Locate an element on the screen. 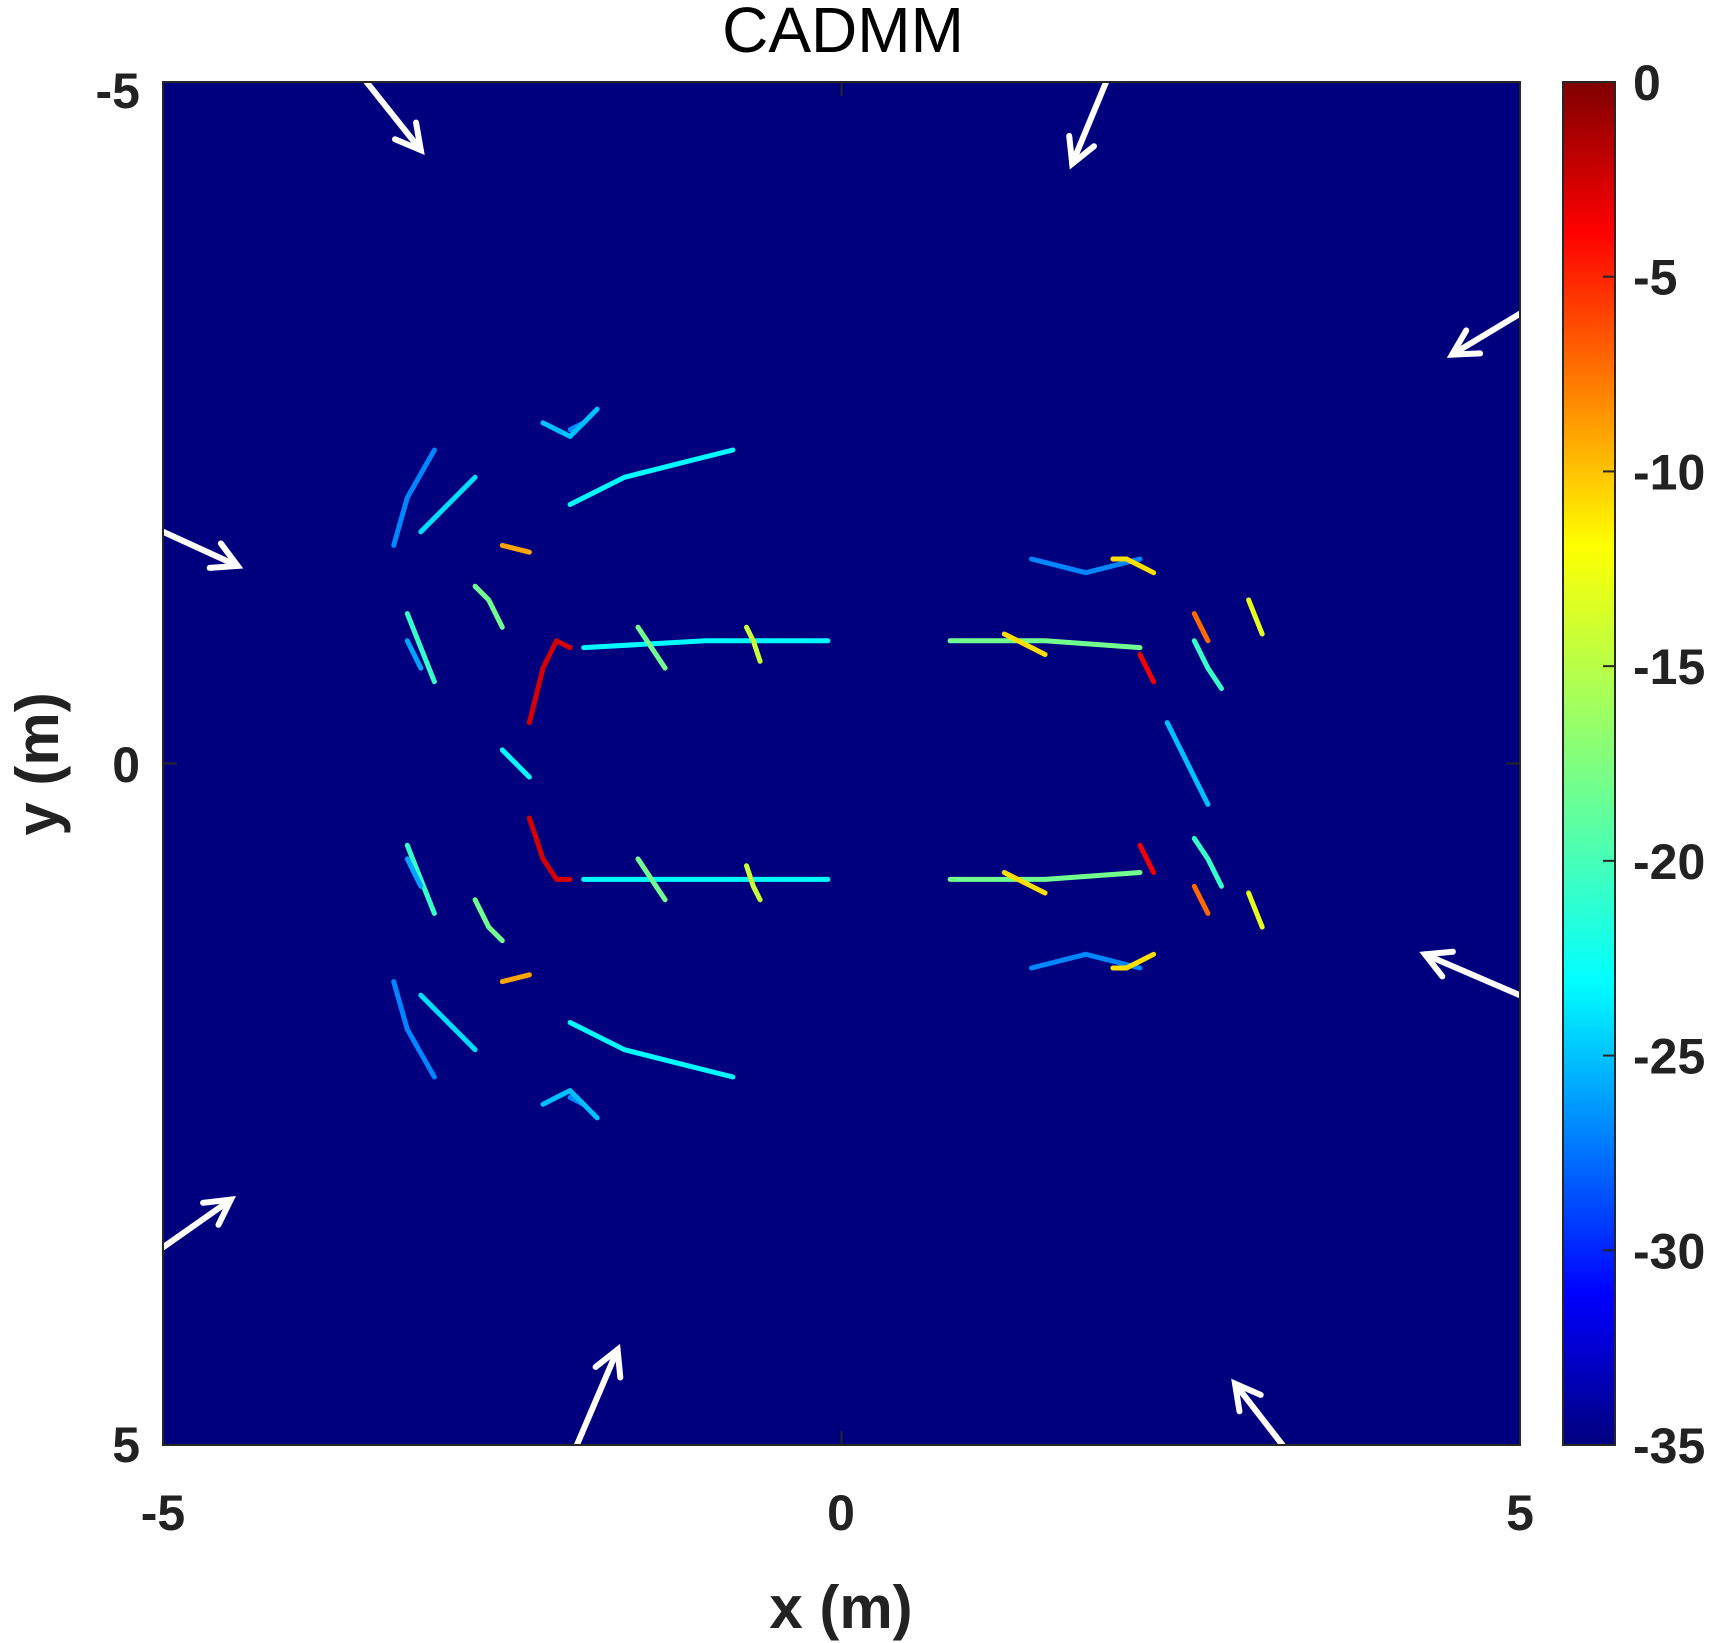  colorbar-tick-label: -30 is located at coordinates (1669, 1251).